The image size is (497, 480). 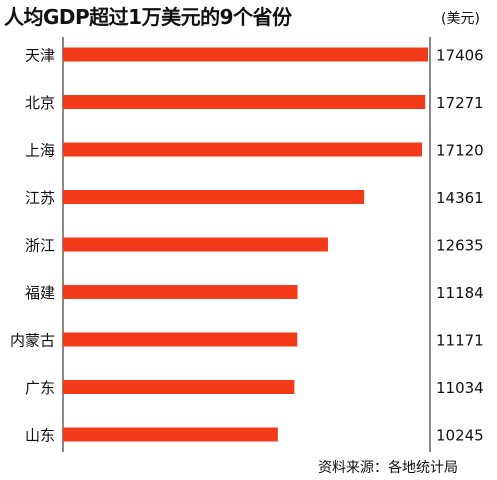 I want to click on category-label-3: 江苏, so click(x=40, y=198).